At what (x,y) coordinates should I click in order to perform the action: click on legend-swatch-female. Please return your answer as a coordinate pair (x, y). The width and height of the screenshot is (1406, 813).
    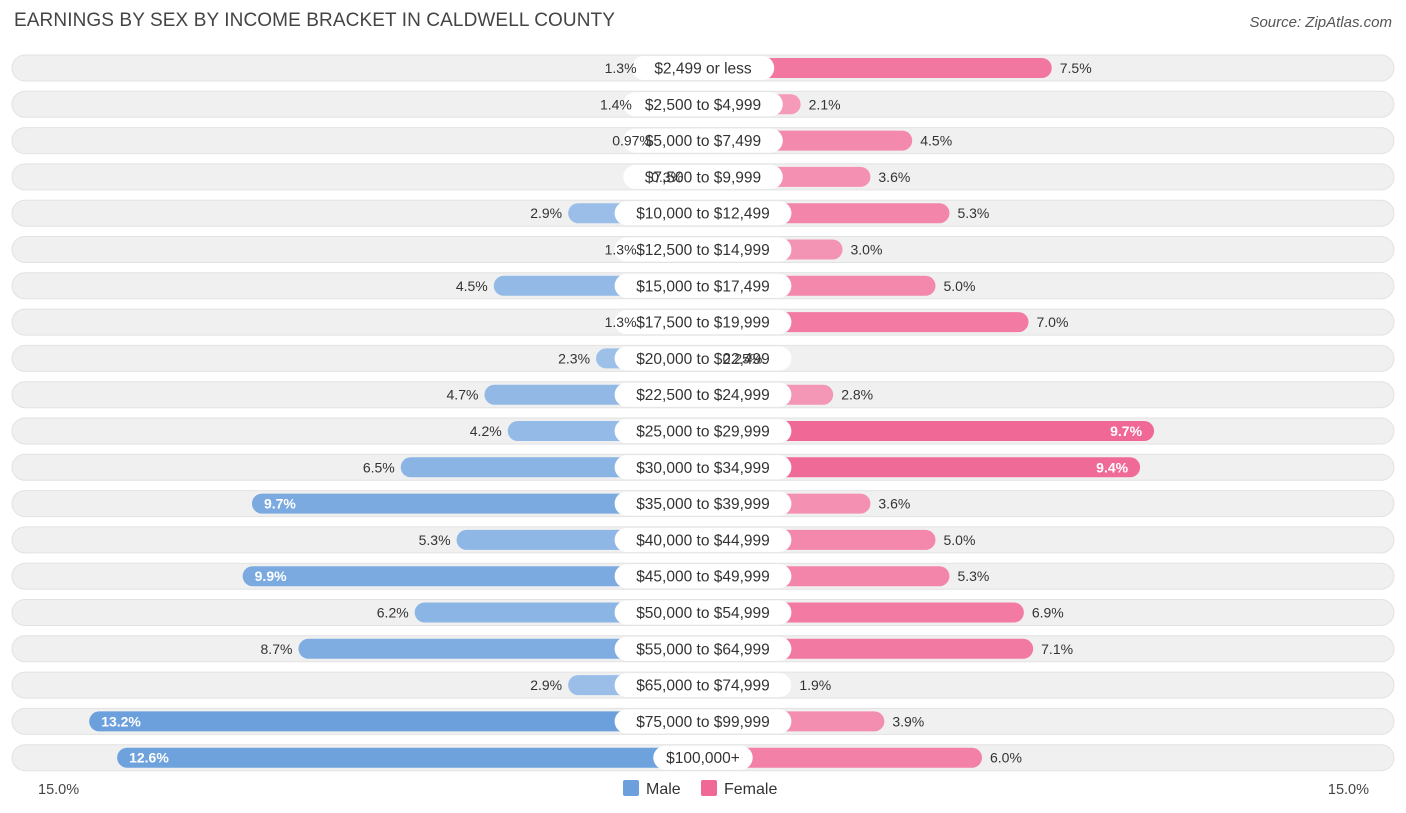
    Looking at the image, I should click on (709, 788).